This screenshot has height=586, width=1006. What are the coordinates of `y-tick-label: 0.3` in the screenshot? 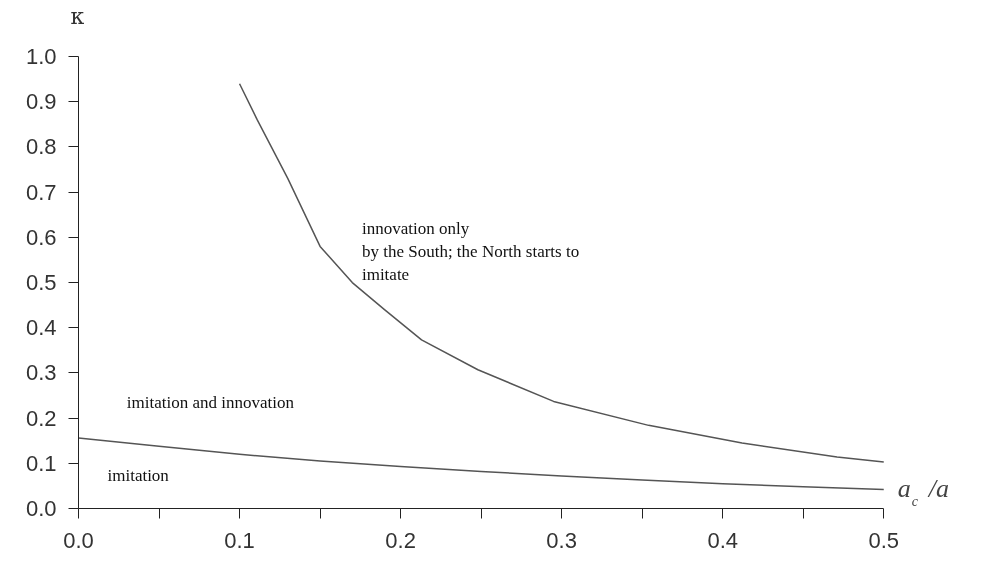 It's located at (41, 373).